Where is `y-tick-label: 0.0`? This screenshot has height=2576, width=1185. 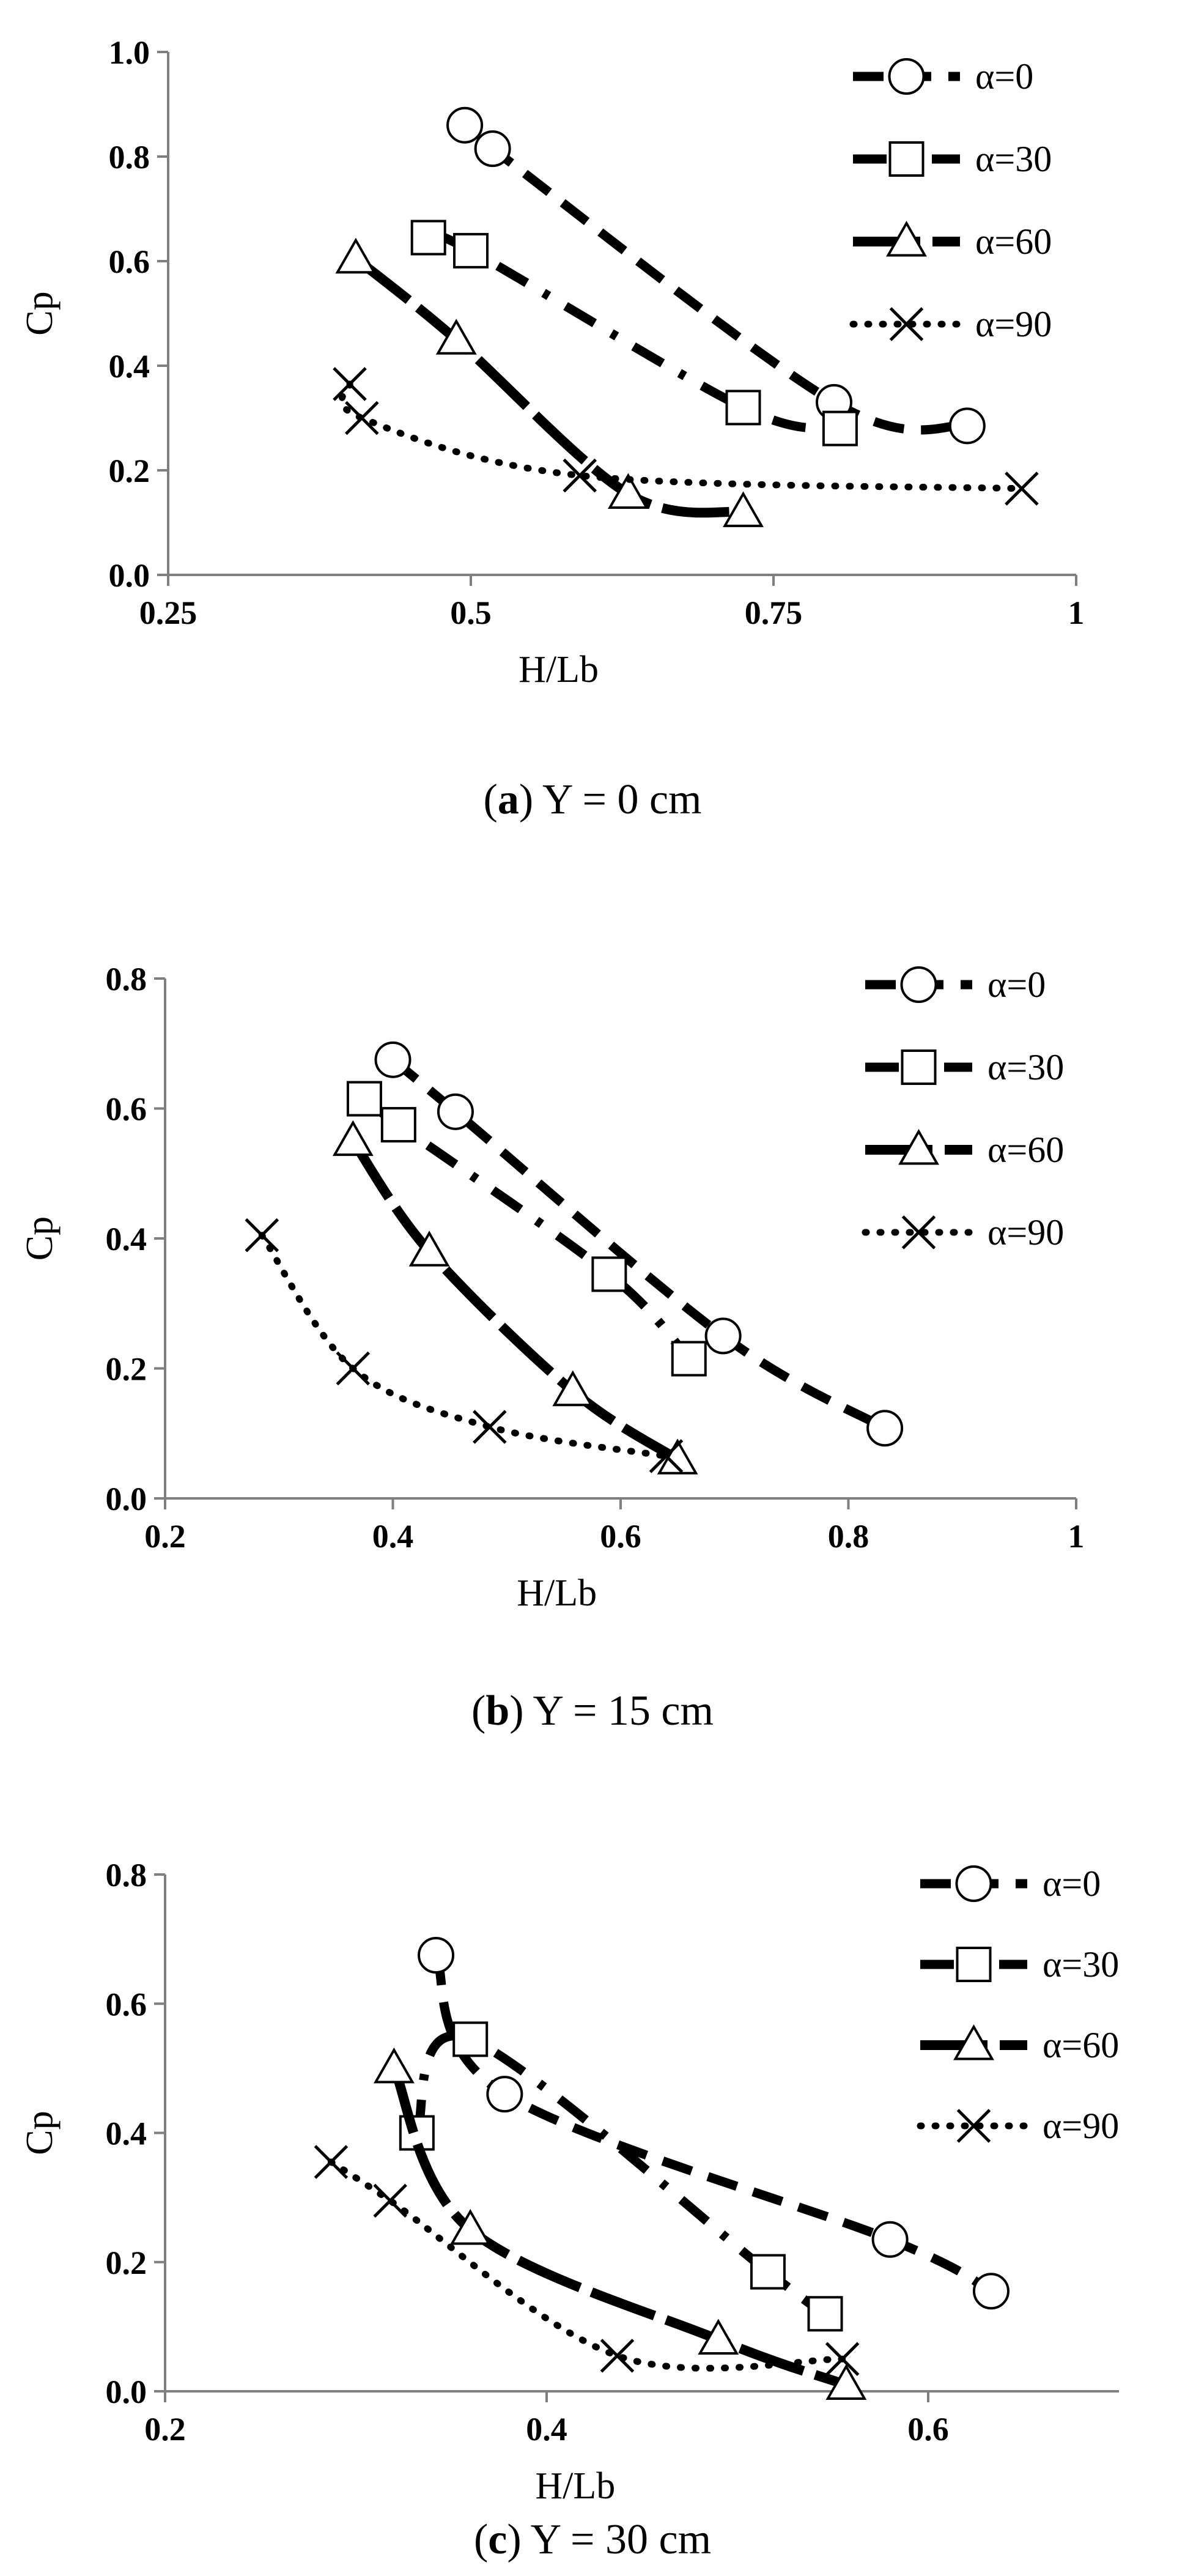 y-tick-label: 0.0 is located at coordinates (126, 2392).